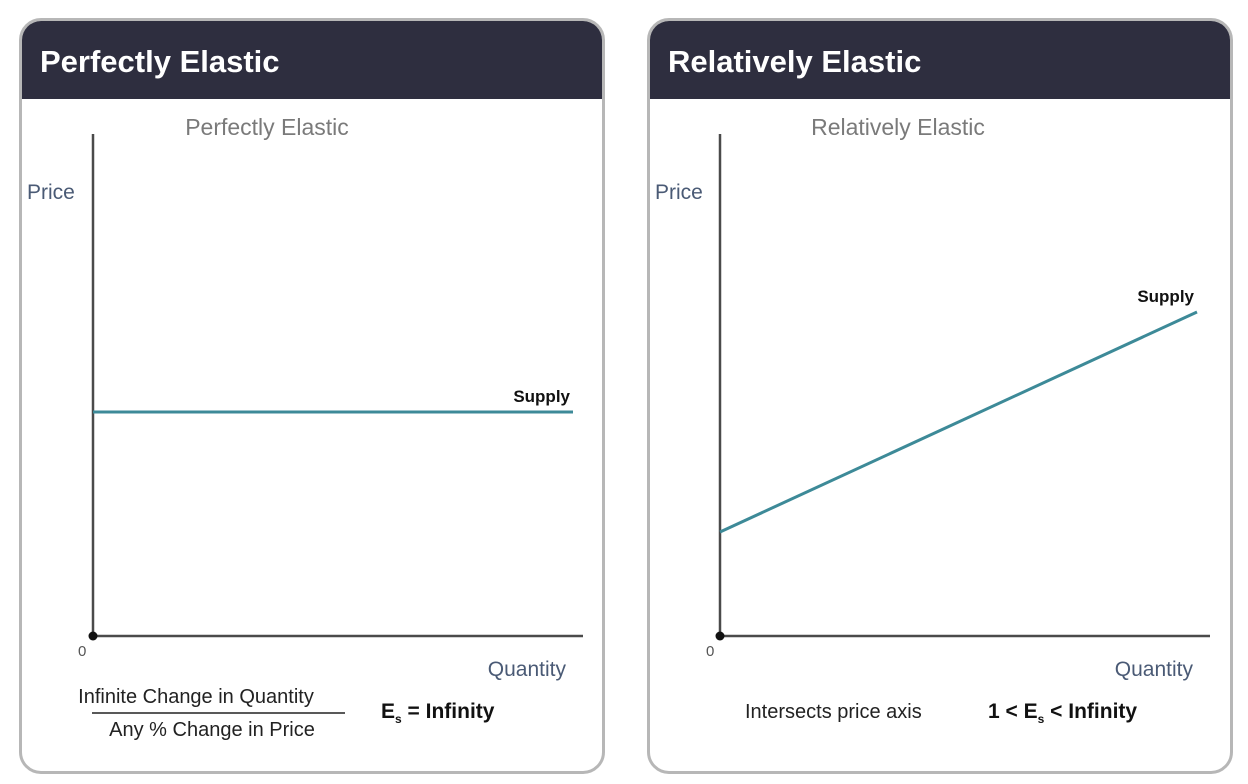 The width and height of the screenshot is (1248, 784). I want to click on elasticity-equation: 1 < Es < Infinity, so click(1062, 713).